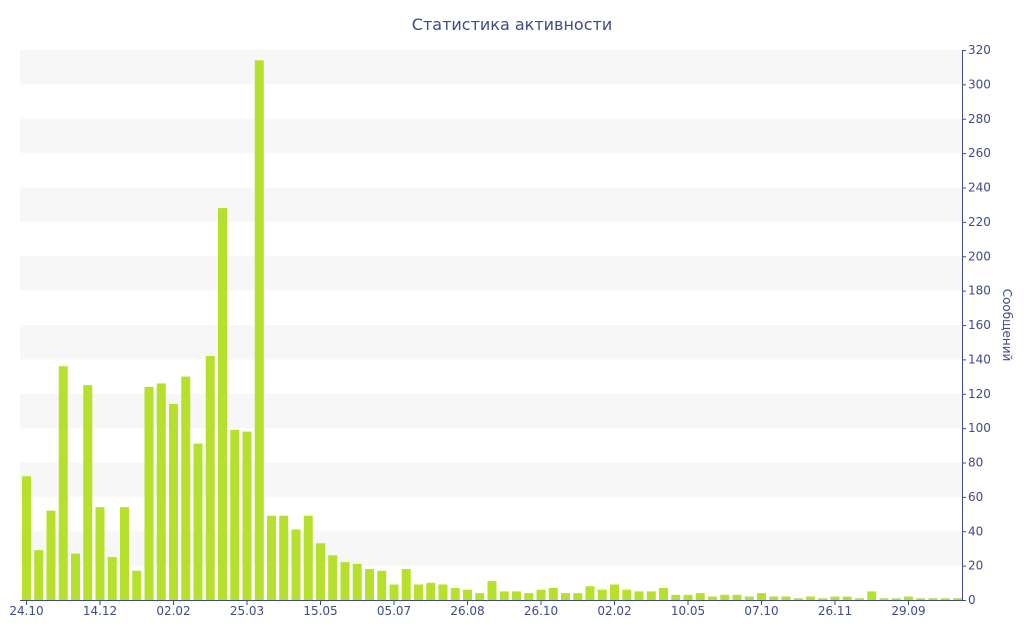 Image resolution: width=1024 pixels, height=640 pixels. What do you see at coordinates (320, 611) in the screenshot?
I see `x-tick-label: 15.05` at bounding box center [320, 611].